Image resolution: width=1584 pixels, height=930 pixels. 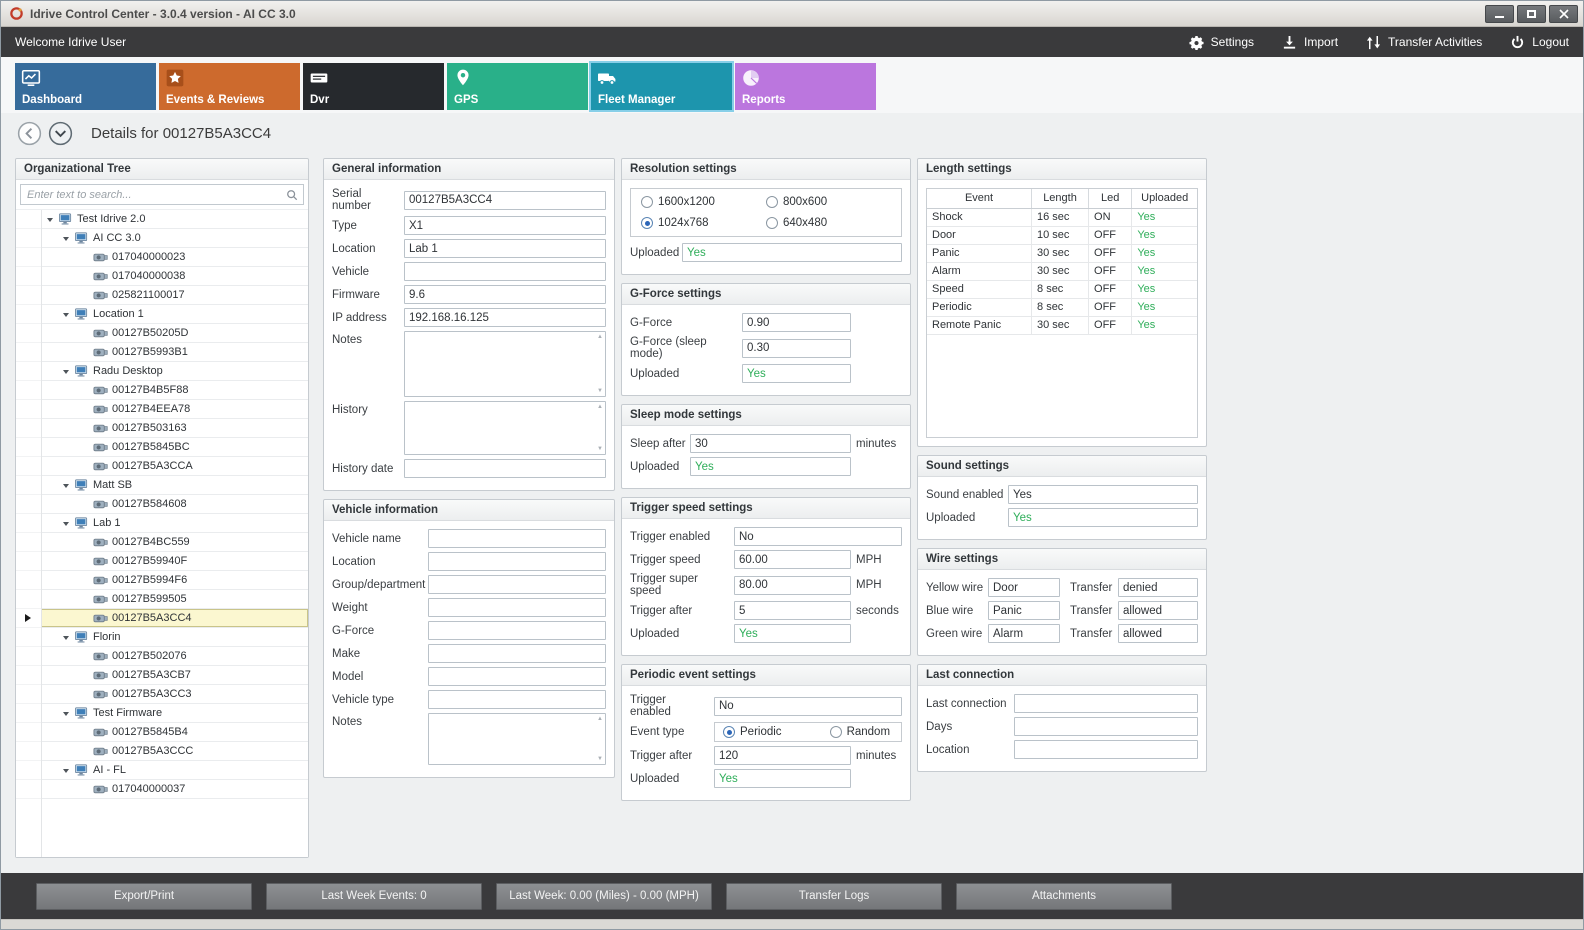 I want to click on tree-group-test-idrive-2-0: Test Idrive 2.0, so click(x=162, y=219).